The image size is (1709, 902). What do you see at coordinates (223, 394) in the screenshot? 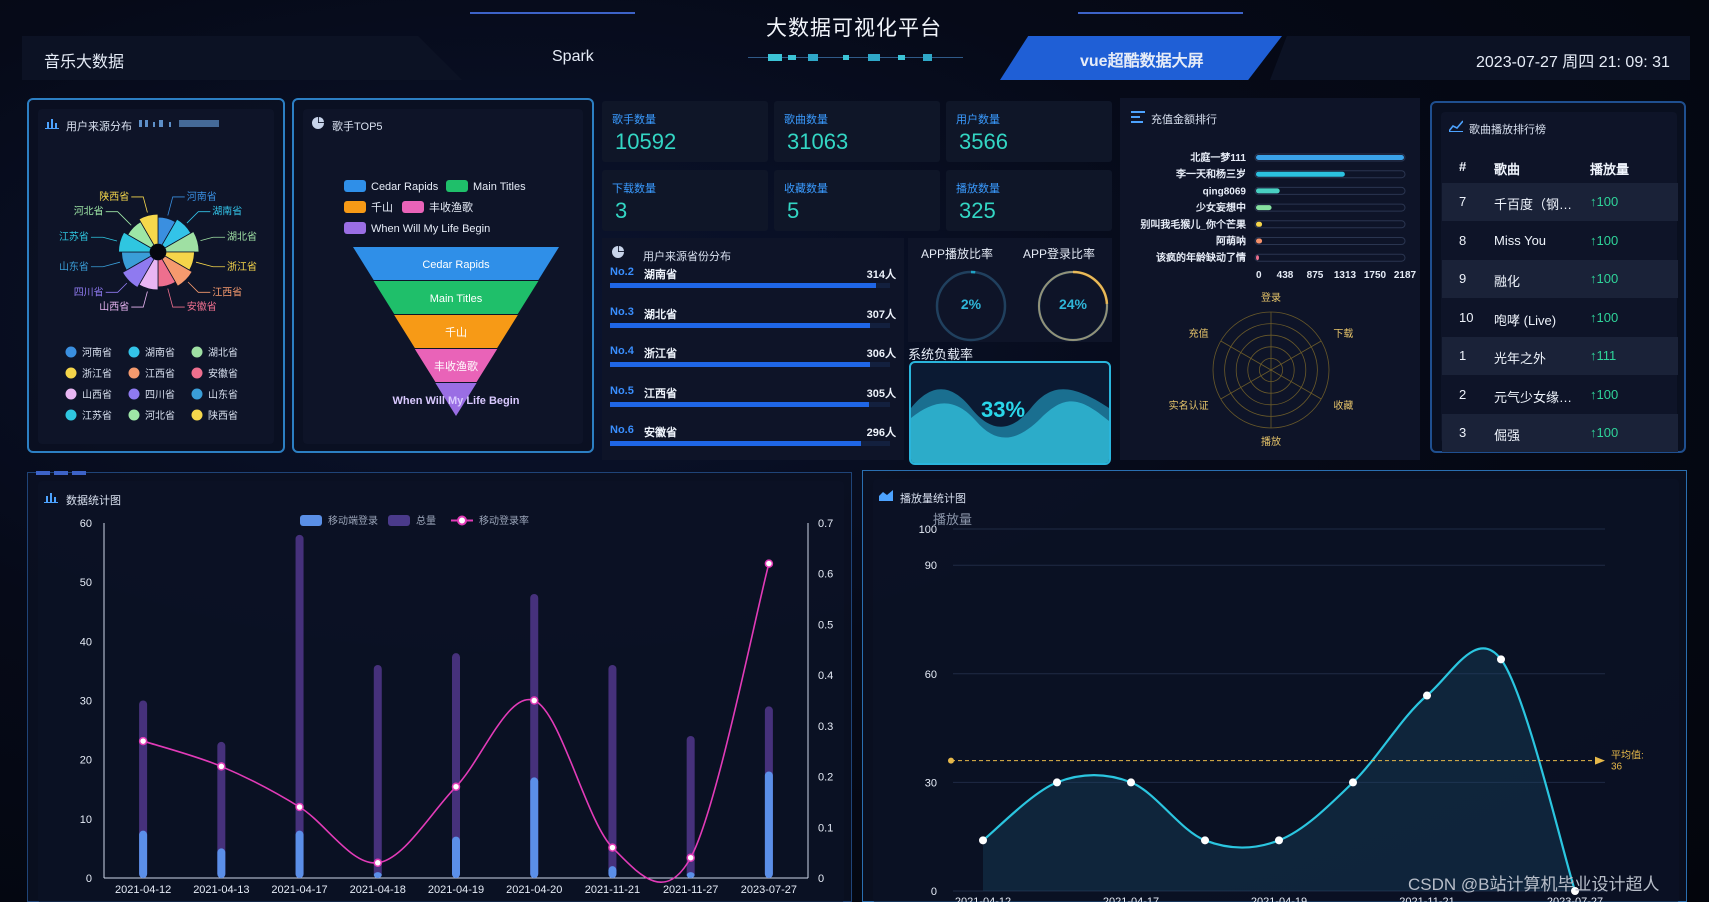
I see `legend-label: 山东省` at bounding box center [223, 394].